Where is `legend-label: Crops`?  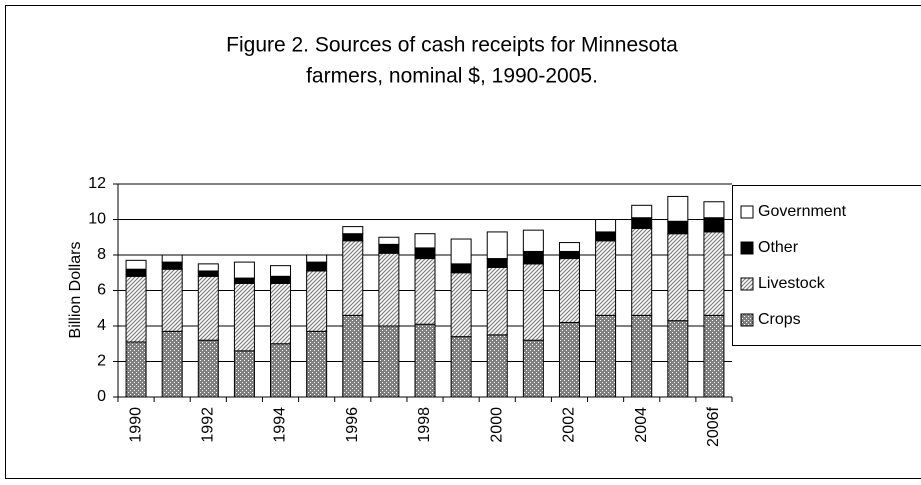 legend-label: Crops is located at coordinates (779, 319).